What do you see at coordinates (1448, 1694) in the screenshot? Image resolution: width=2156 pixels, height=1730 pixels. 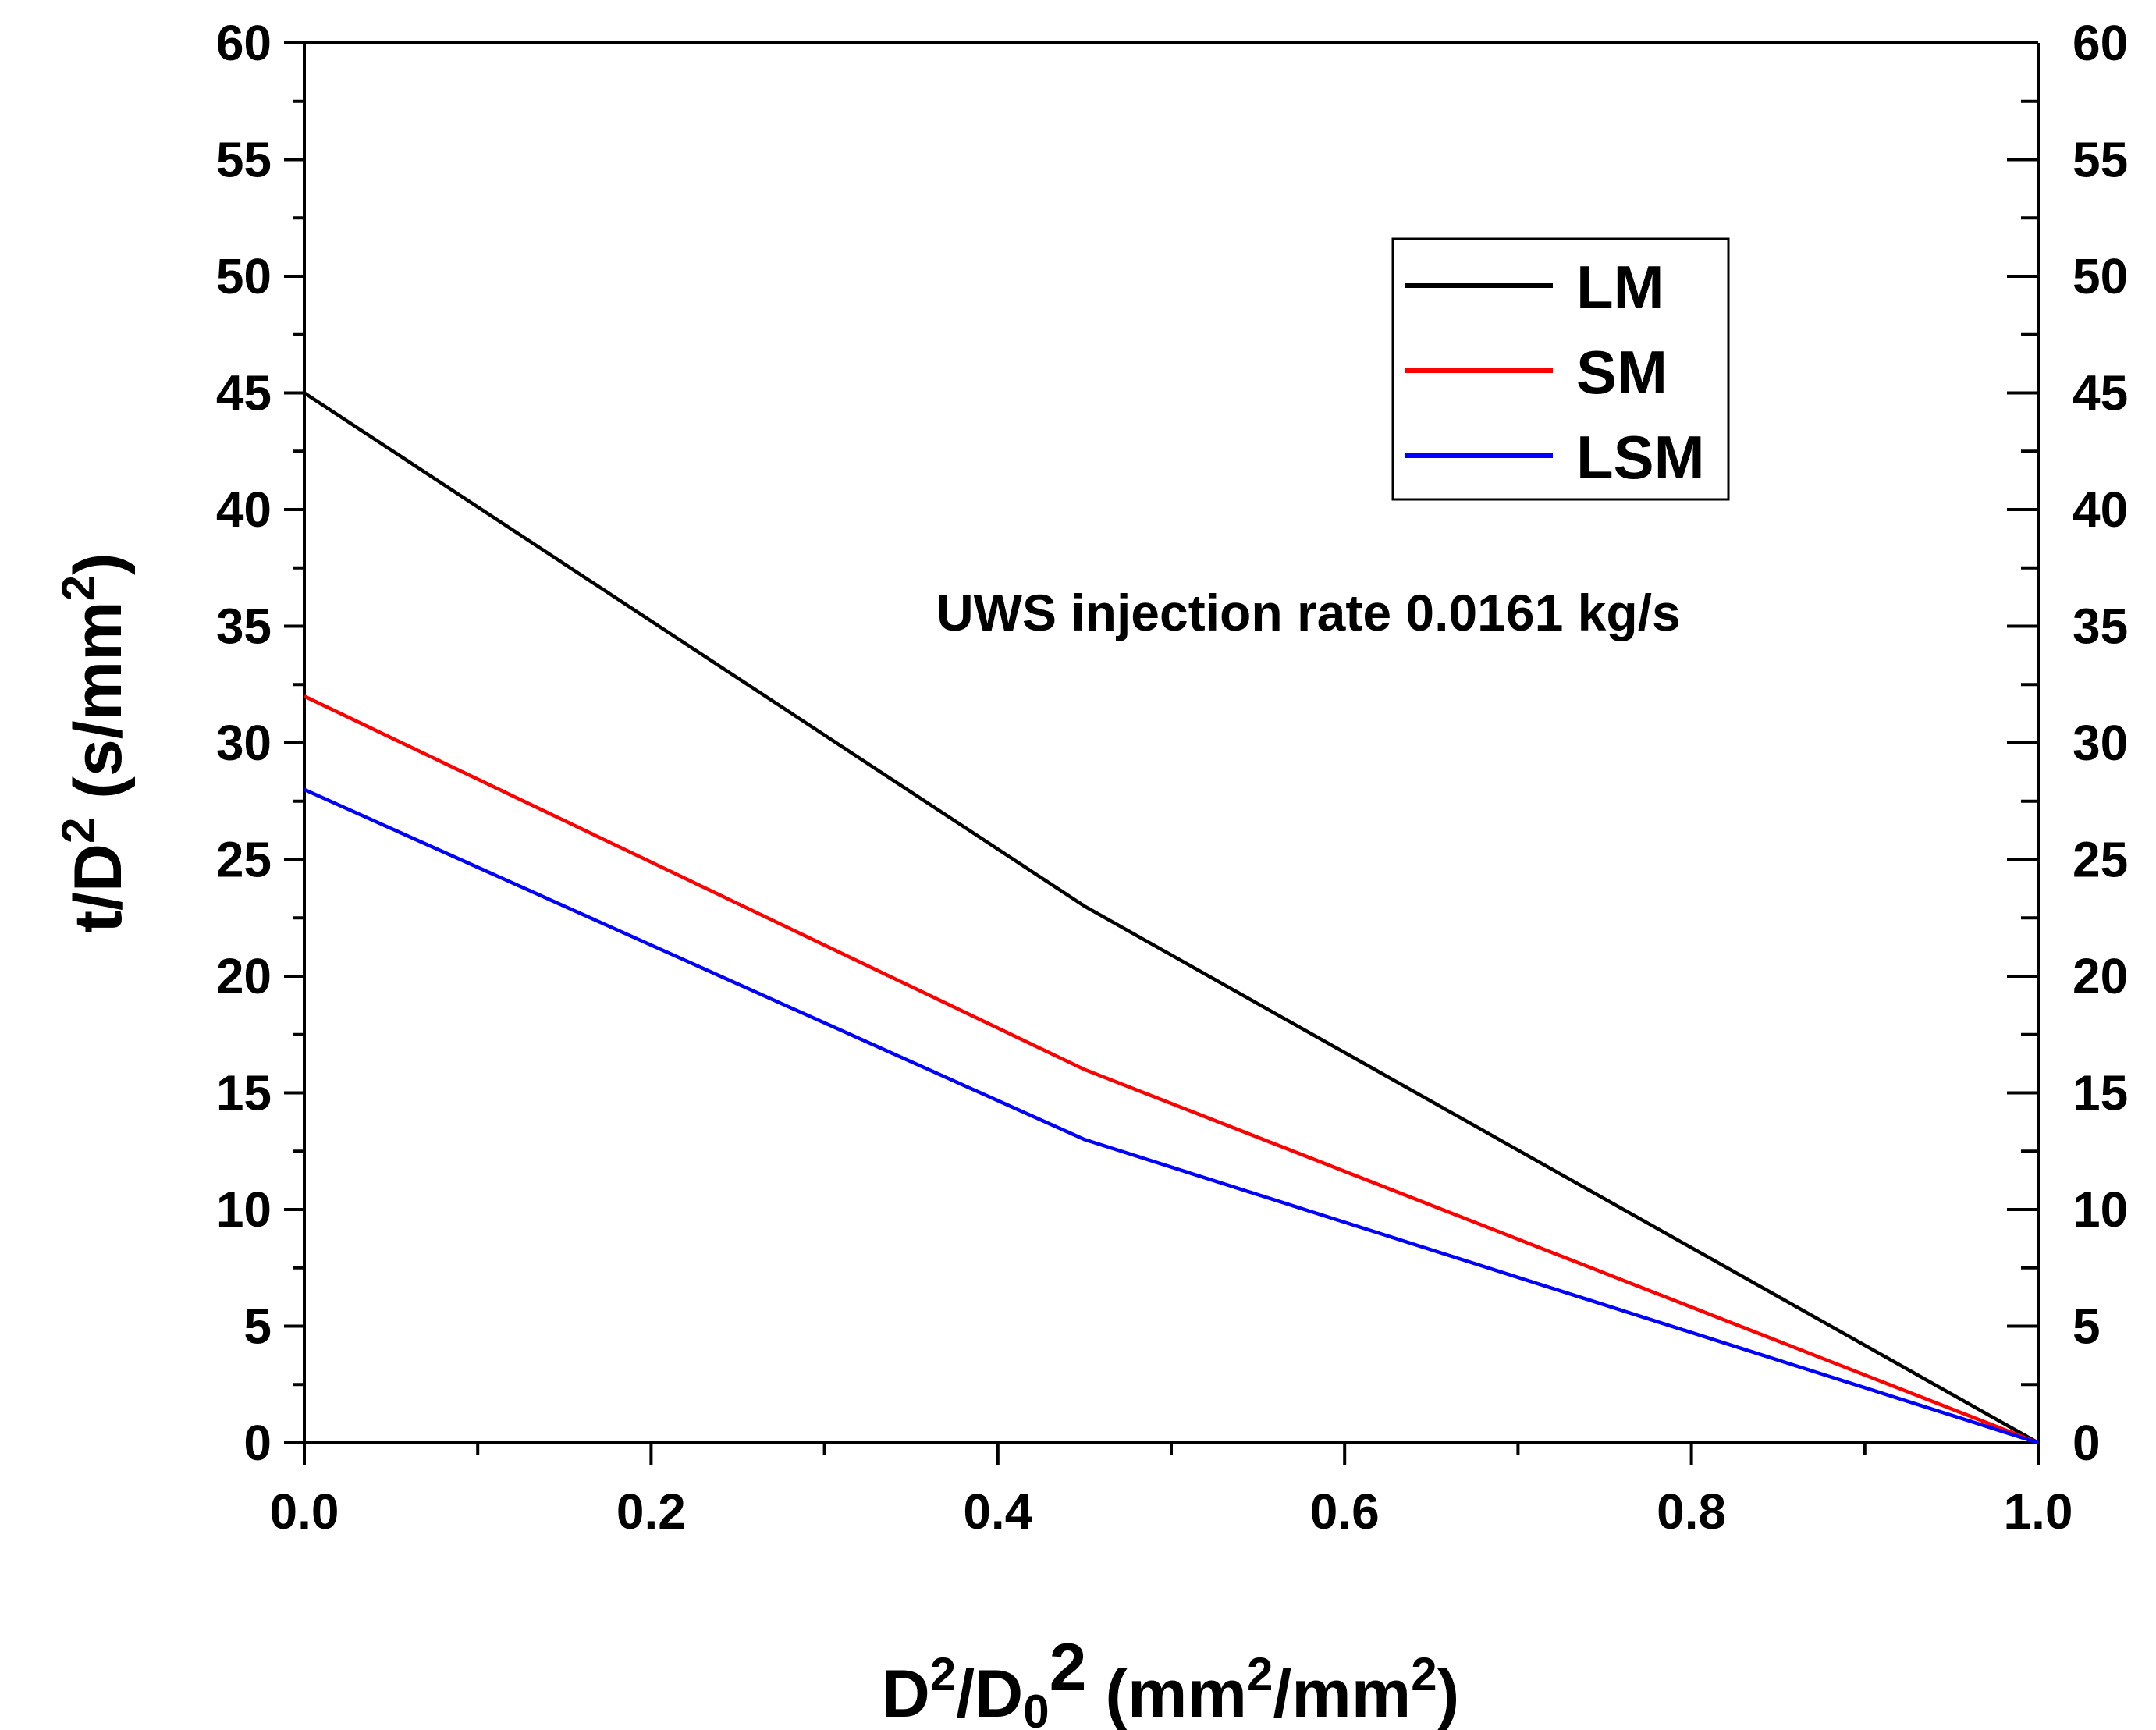 I see `x-title-unit-close: )` at bounding box center [1448, 1694].